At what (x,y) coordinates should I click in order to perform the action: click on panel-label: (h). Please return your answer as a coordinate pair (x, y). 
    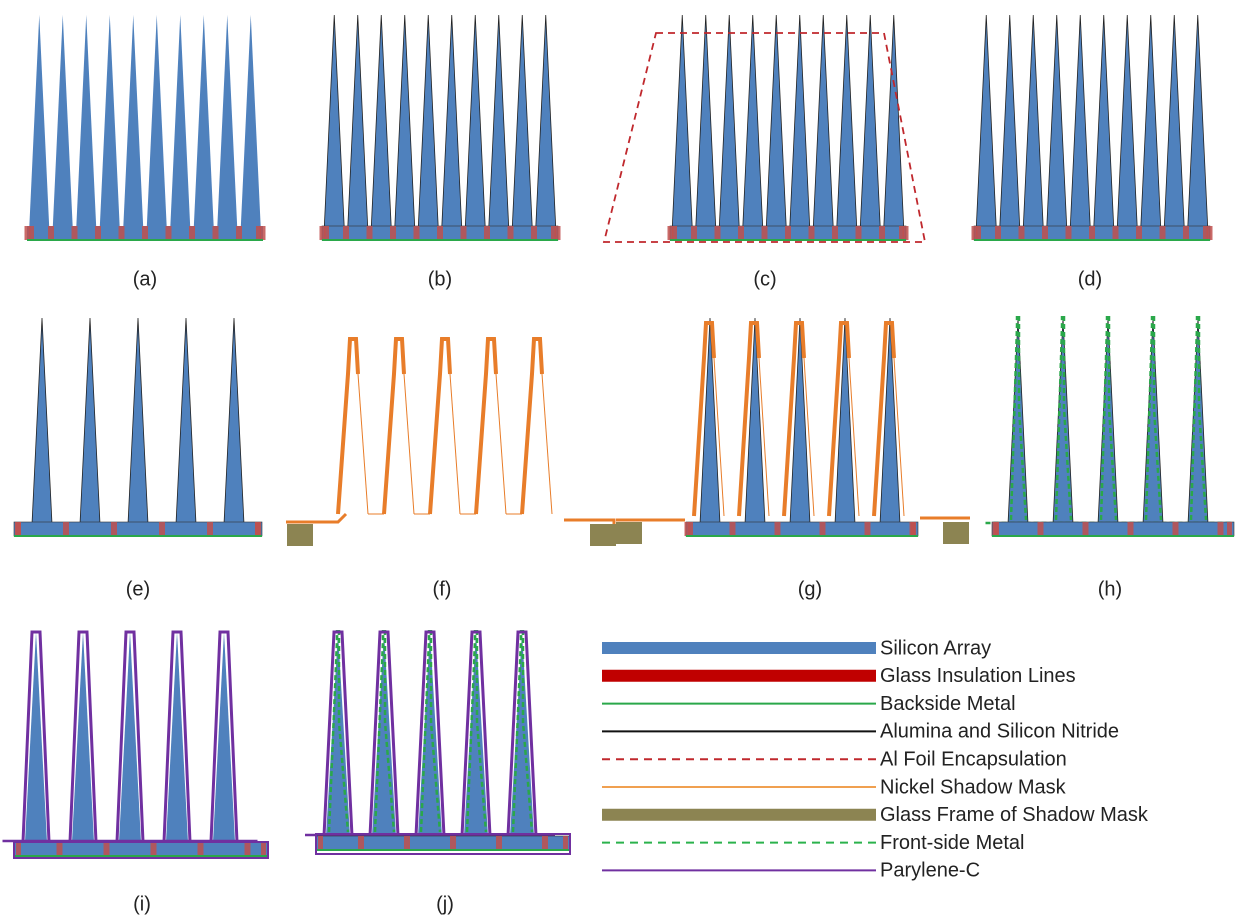
    Looking at the image, I should click on (1110, 589).